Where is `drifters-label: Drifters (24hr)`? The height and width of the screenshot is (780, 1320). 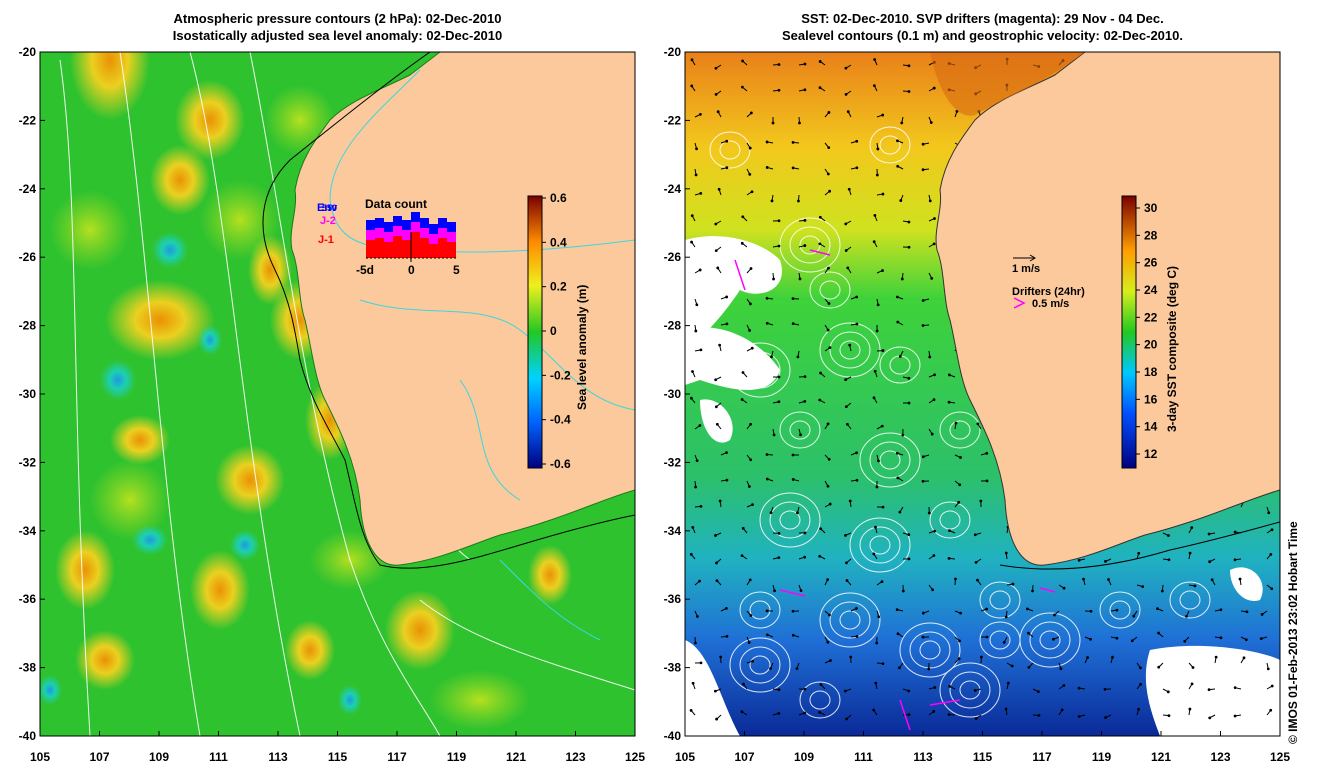
drifters-label: Drifters (24hr) is located at coordinates (1048, 292).